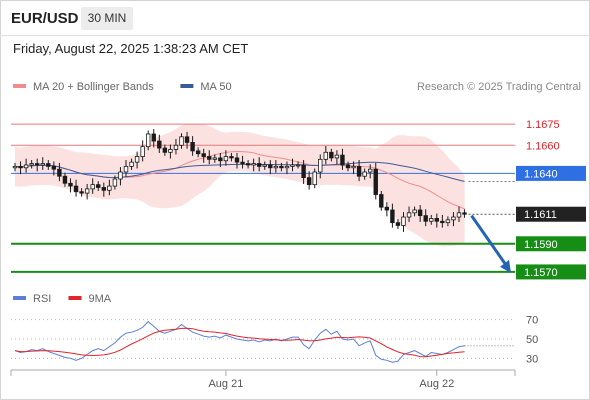 The width and height of the screenshot is (590, 400). I want to click on level-label: 1.1675, so click(543, 125).